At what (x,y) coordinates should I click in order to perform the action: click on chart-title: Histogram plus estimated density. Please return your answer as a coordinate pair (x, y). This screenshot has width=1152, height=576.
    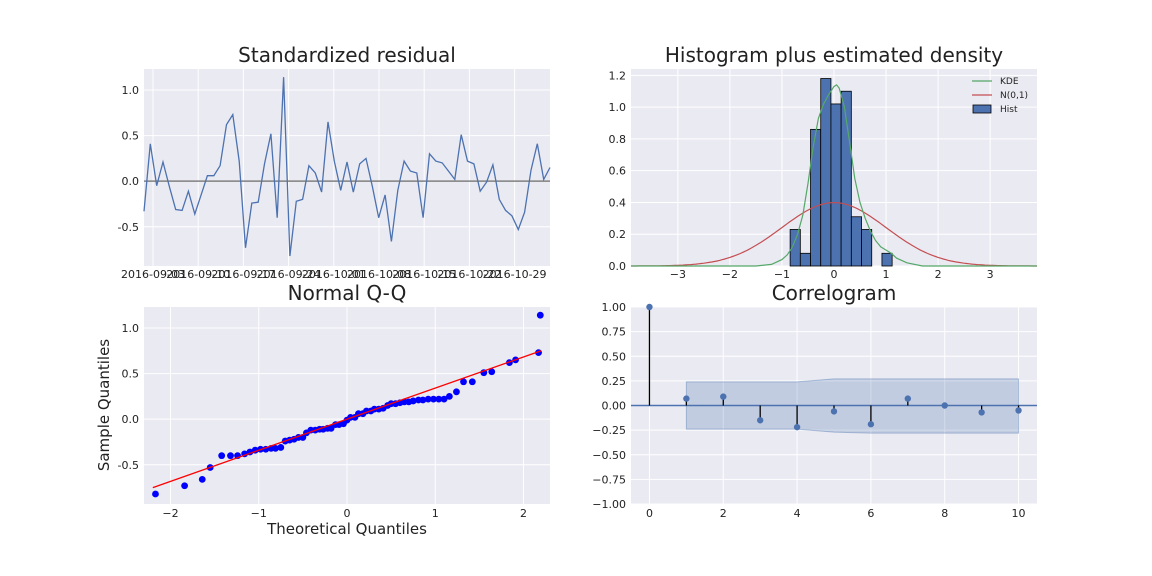
    Looking at the image, I should click on (834, 55).